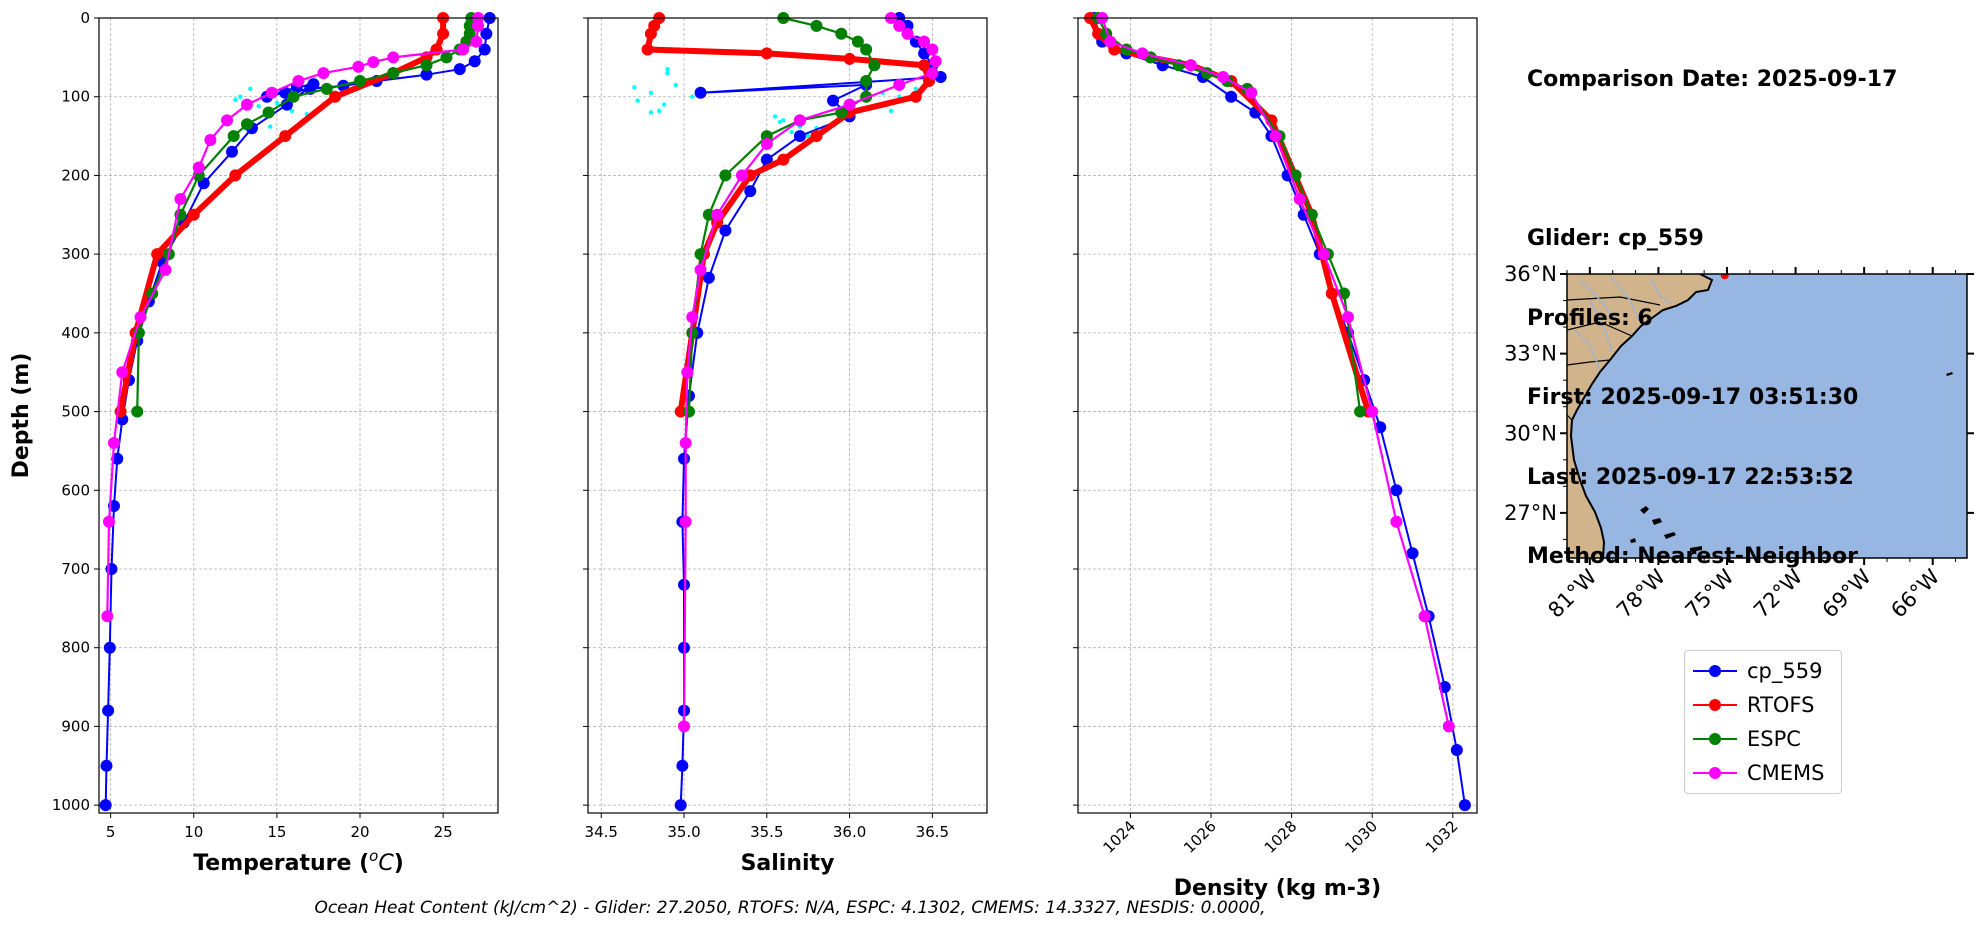  I want to click on y-tick-label: 100, so click(75, 97).